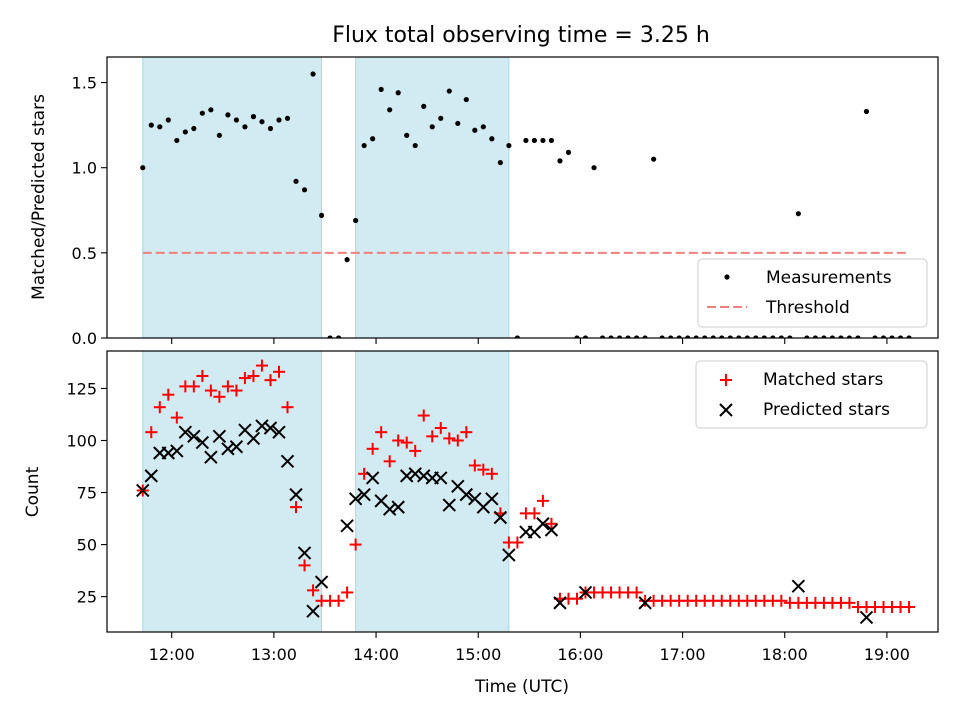 The height and width of the screenshot is (720, 960). Describe the element at coordinates (33, 491) in the screenshot. I see `count-ylabel: Count` at that location.